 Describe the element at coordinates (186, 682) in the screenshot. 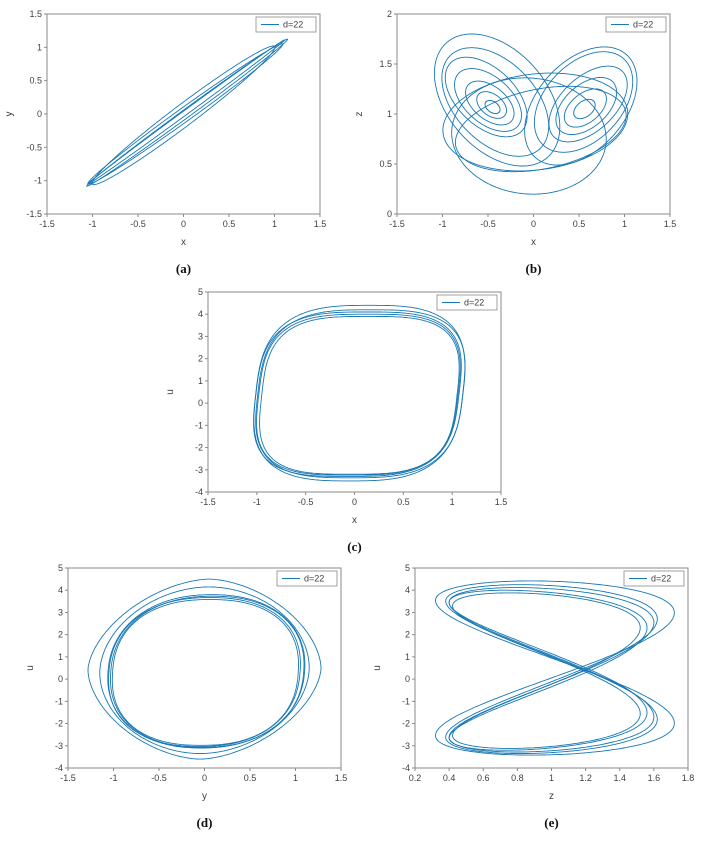

I see `plot-d-canvas: -1.5 -1 -0.5 0 0.5 1 1.5 -4 -3 -2 -1 0 1 2 3 4 5 y u d=22` at that location.